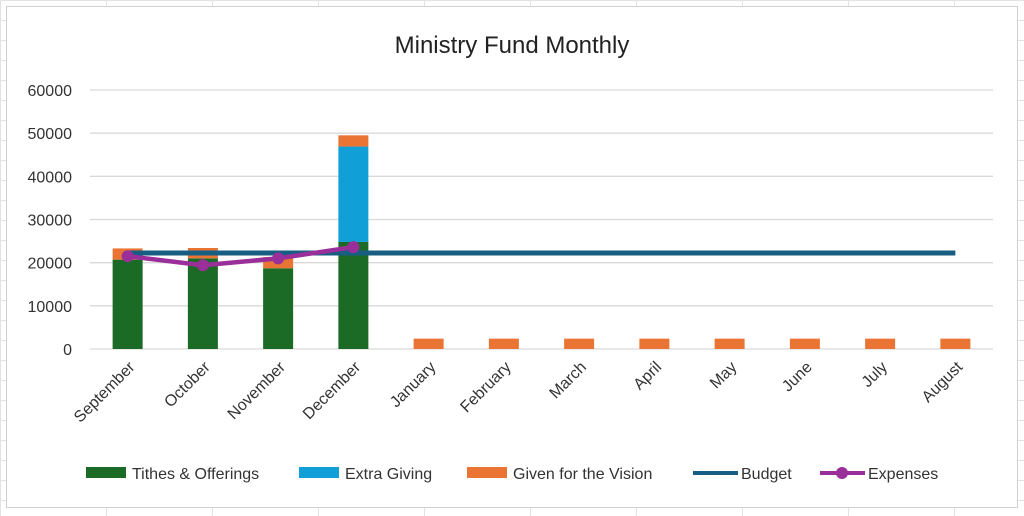 The image size is (1024, 516). I want to click on legend-label: Budget, so click(766, 474).